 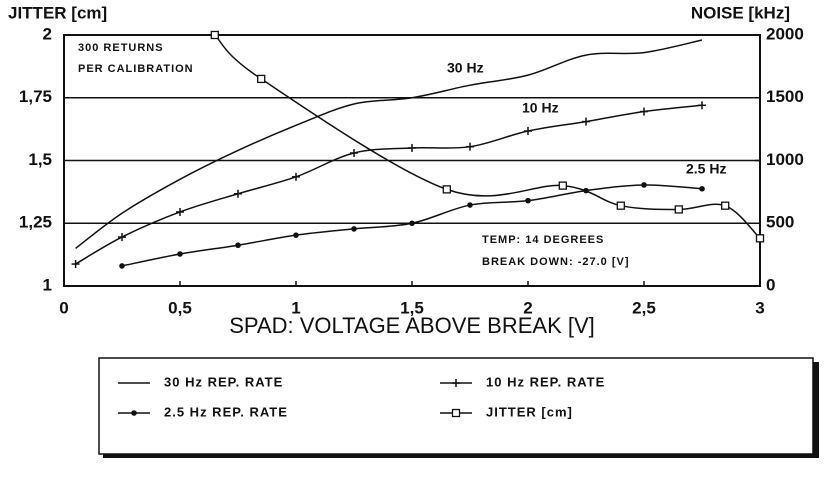 I want to click on x-tick-label: 3, so click(x=759, y=307).